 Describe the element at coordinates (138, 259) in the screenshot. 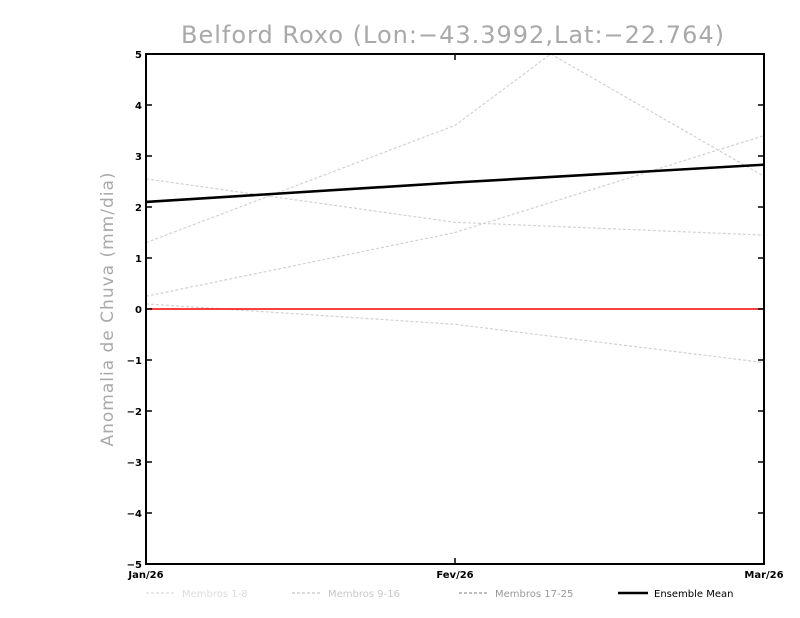

I see `y-tick-label: 1` at that location.